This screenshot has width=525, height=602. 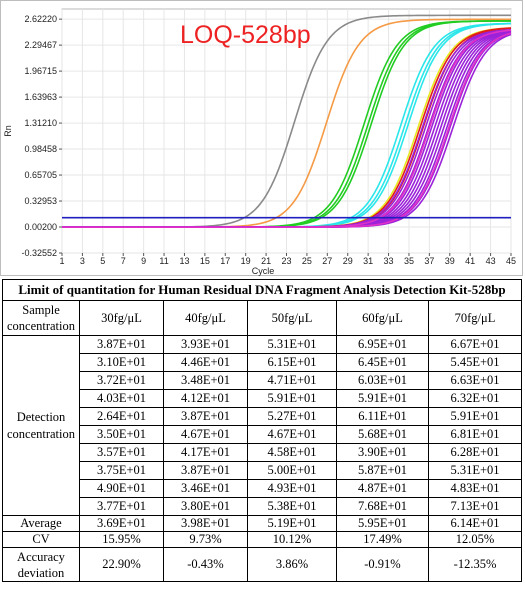 What do you see at coordinates (475, 434) in the screenshot?
I see `detection-value: 6.81E+01` at bounding box center [475, 434].